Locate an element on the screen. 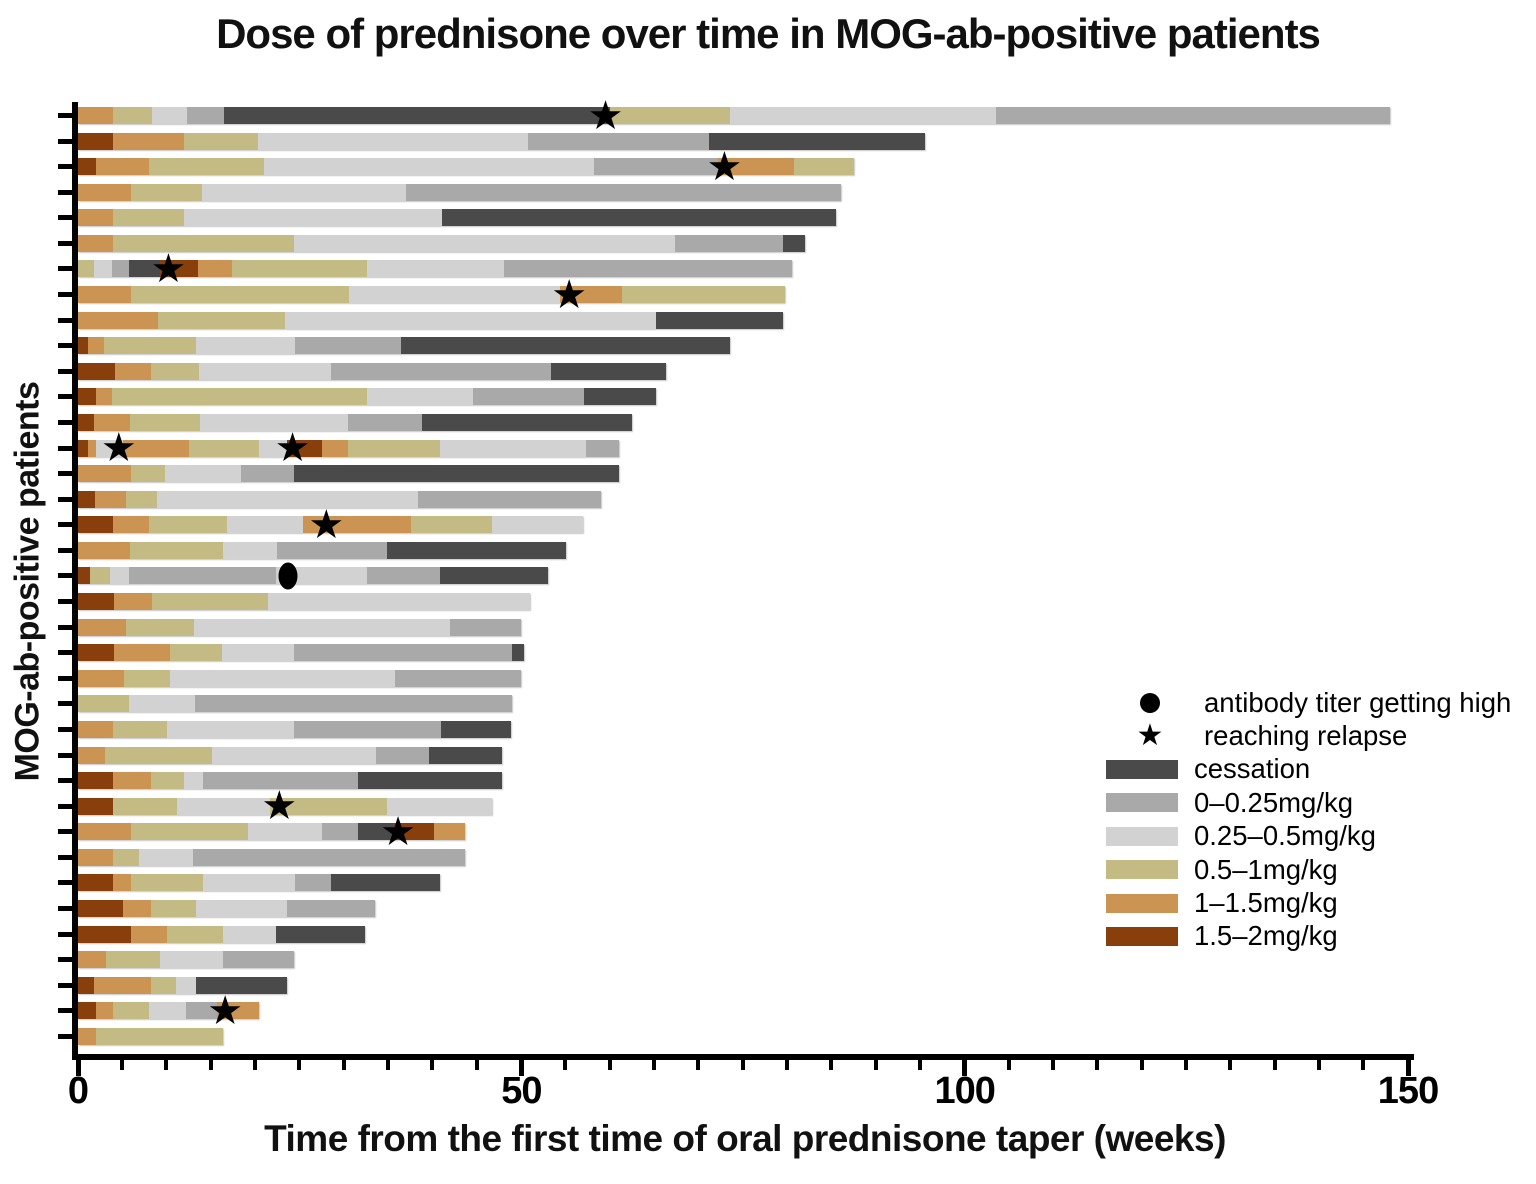  legend-label: 1.5–2mg/kg is located at coordinates (1266, 936).